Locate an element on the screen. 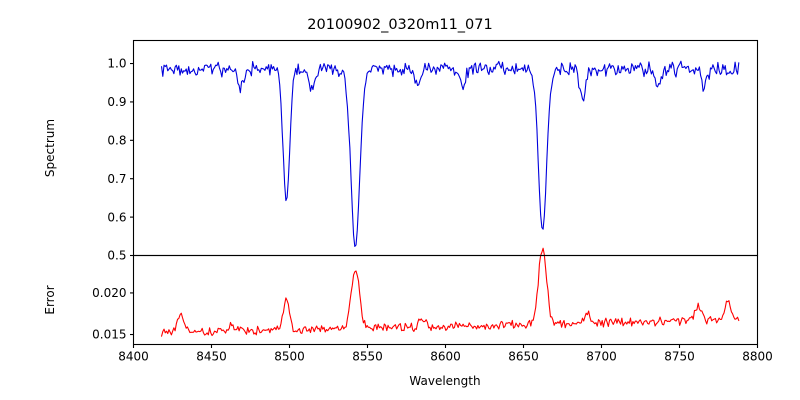 The height and width of the screenshot is (400, 800). error-y-axis-label: Error is located at coordinates (50, 299).